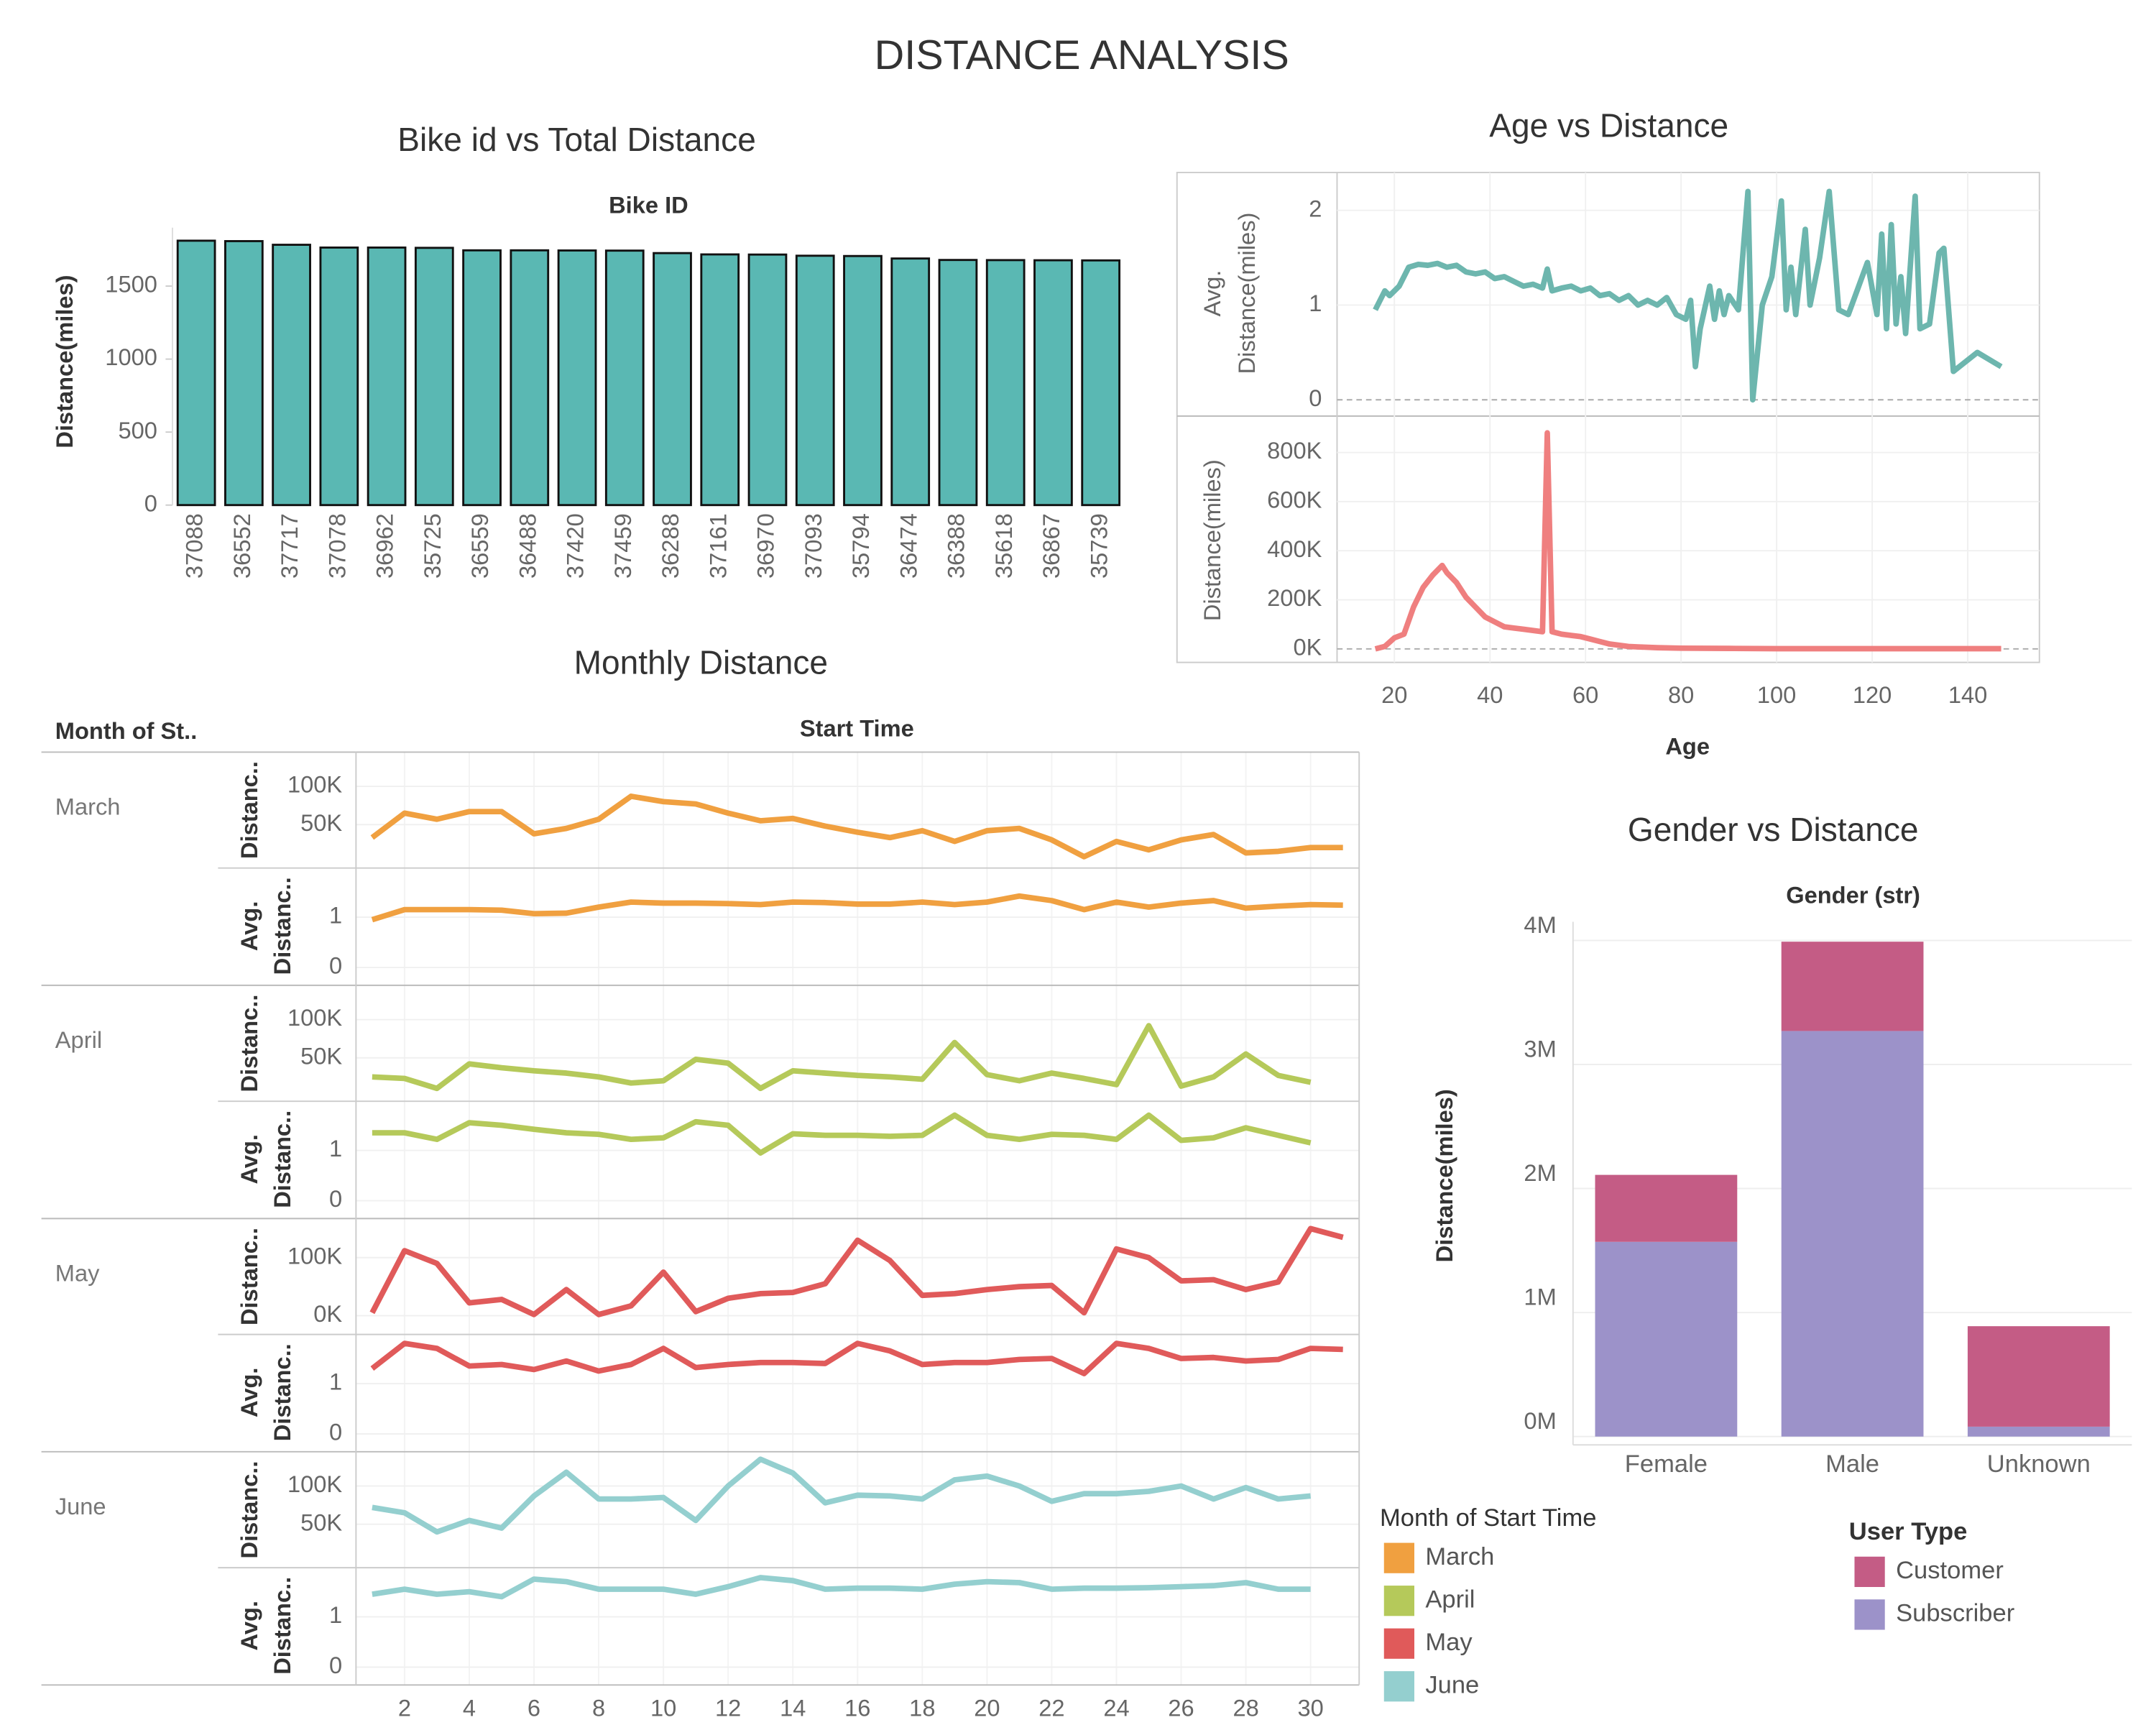 This screenshot has width=2156, height=1725. I want to click on legend-title: Month of Start Time, so click(1488, 1518).